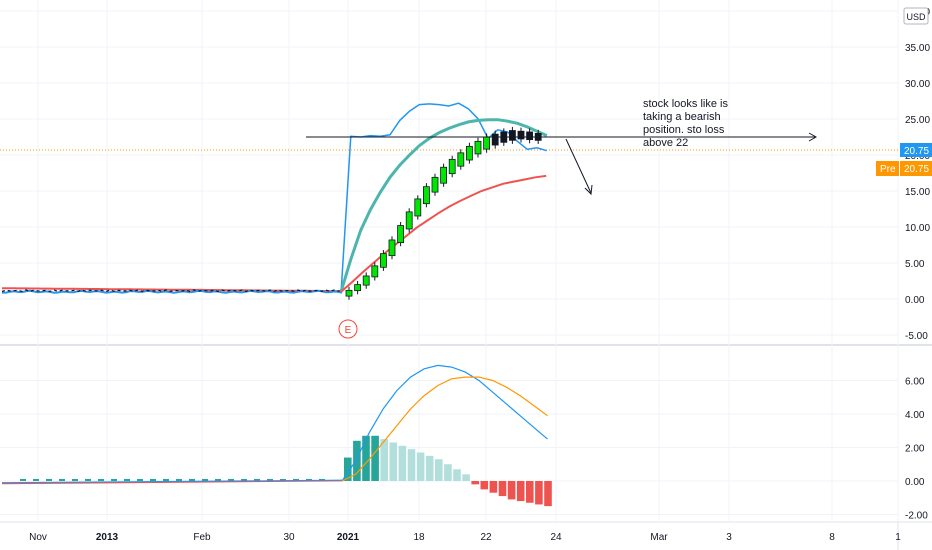 The height and width of the screenshot is (550, 932). What do you see at coordinates (729, 537) in the screenshot?
I see `time-tick-label: 3` at bounding box center [729, 537].